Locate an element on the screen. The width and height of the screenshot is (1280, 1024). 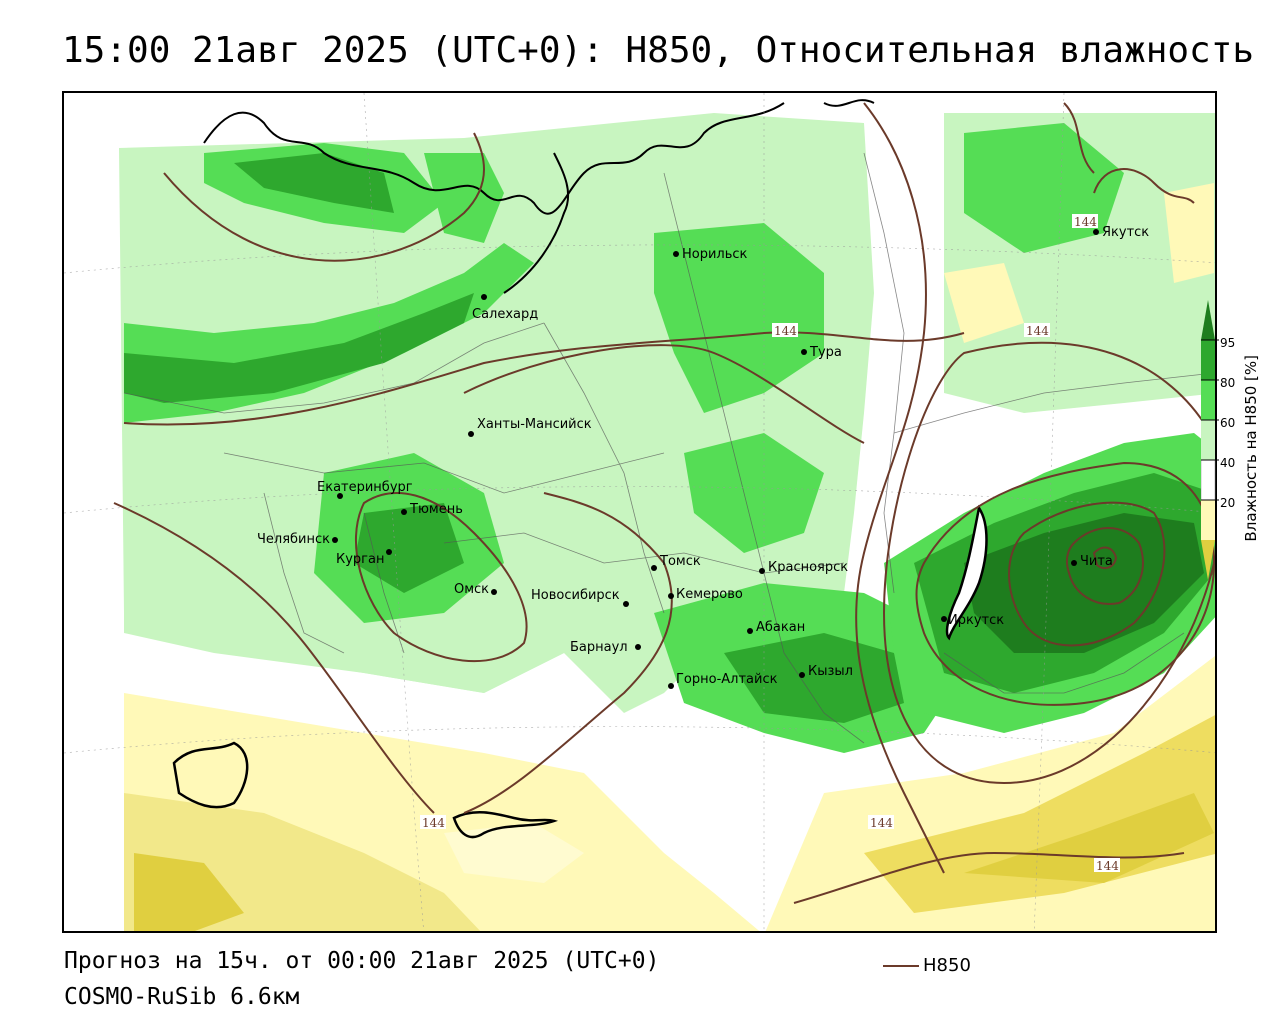
colorbar-tick: 60 is located at coordinates (1227, 423).